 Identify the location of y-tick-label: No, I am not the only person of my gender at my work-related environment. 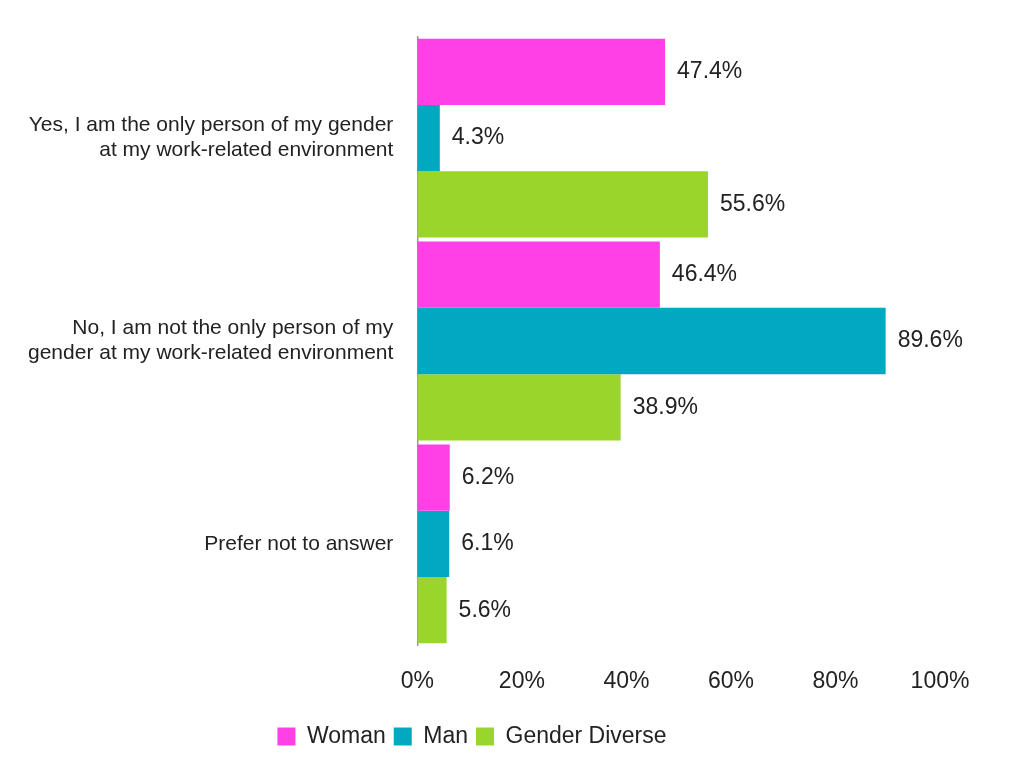
(210, 339).